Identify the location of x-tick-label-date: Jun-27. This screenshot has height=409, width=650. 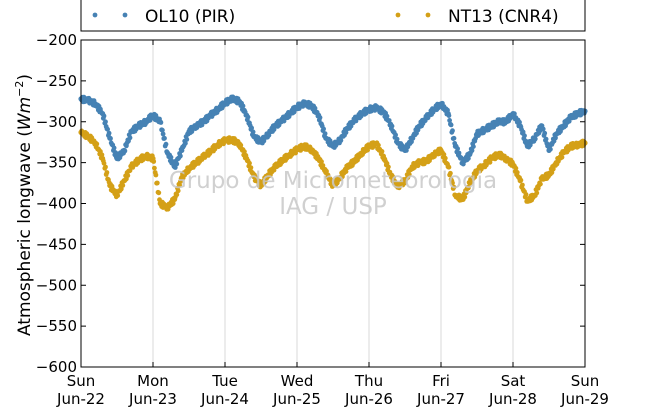
(440, 399).